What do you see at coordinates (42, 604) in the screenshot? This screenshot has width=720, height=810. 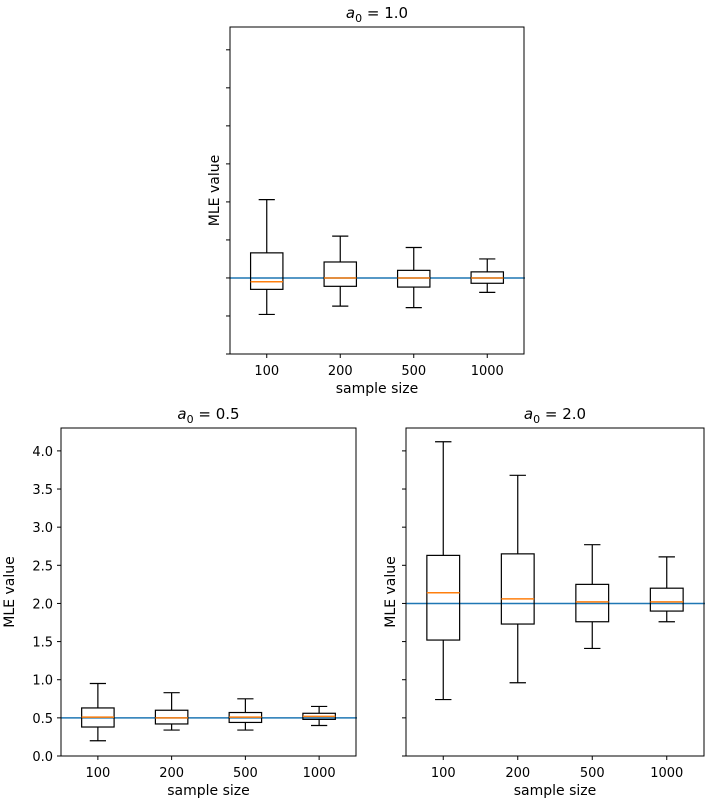 I see `y-tick-label: 2.0` at bounding box center [42, 604].